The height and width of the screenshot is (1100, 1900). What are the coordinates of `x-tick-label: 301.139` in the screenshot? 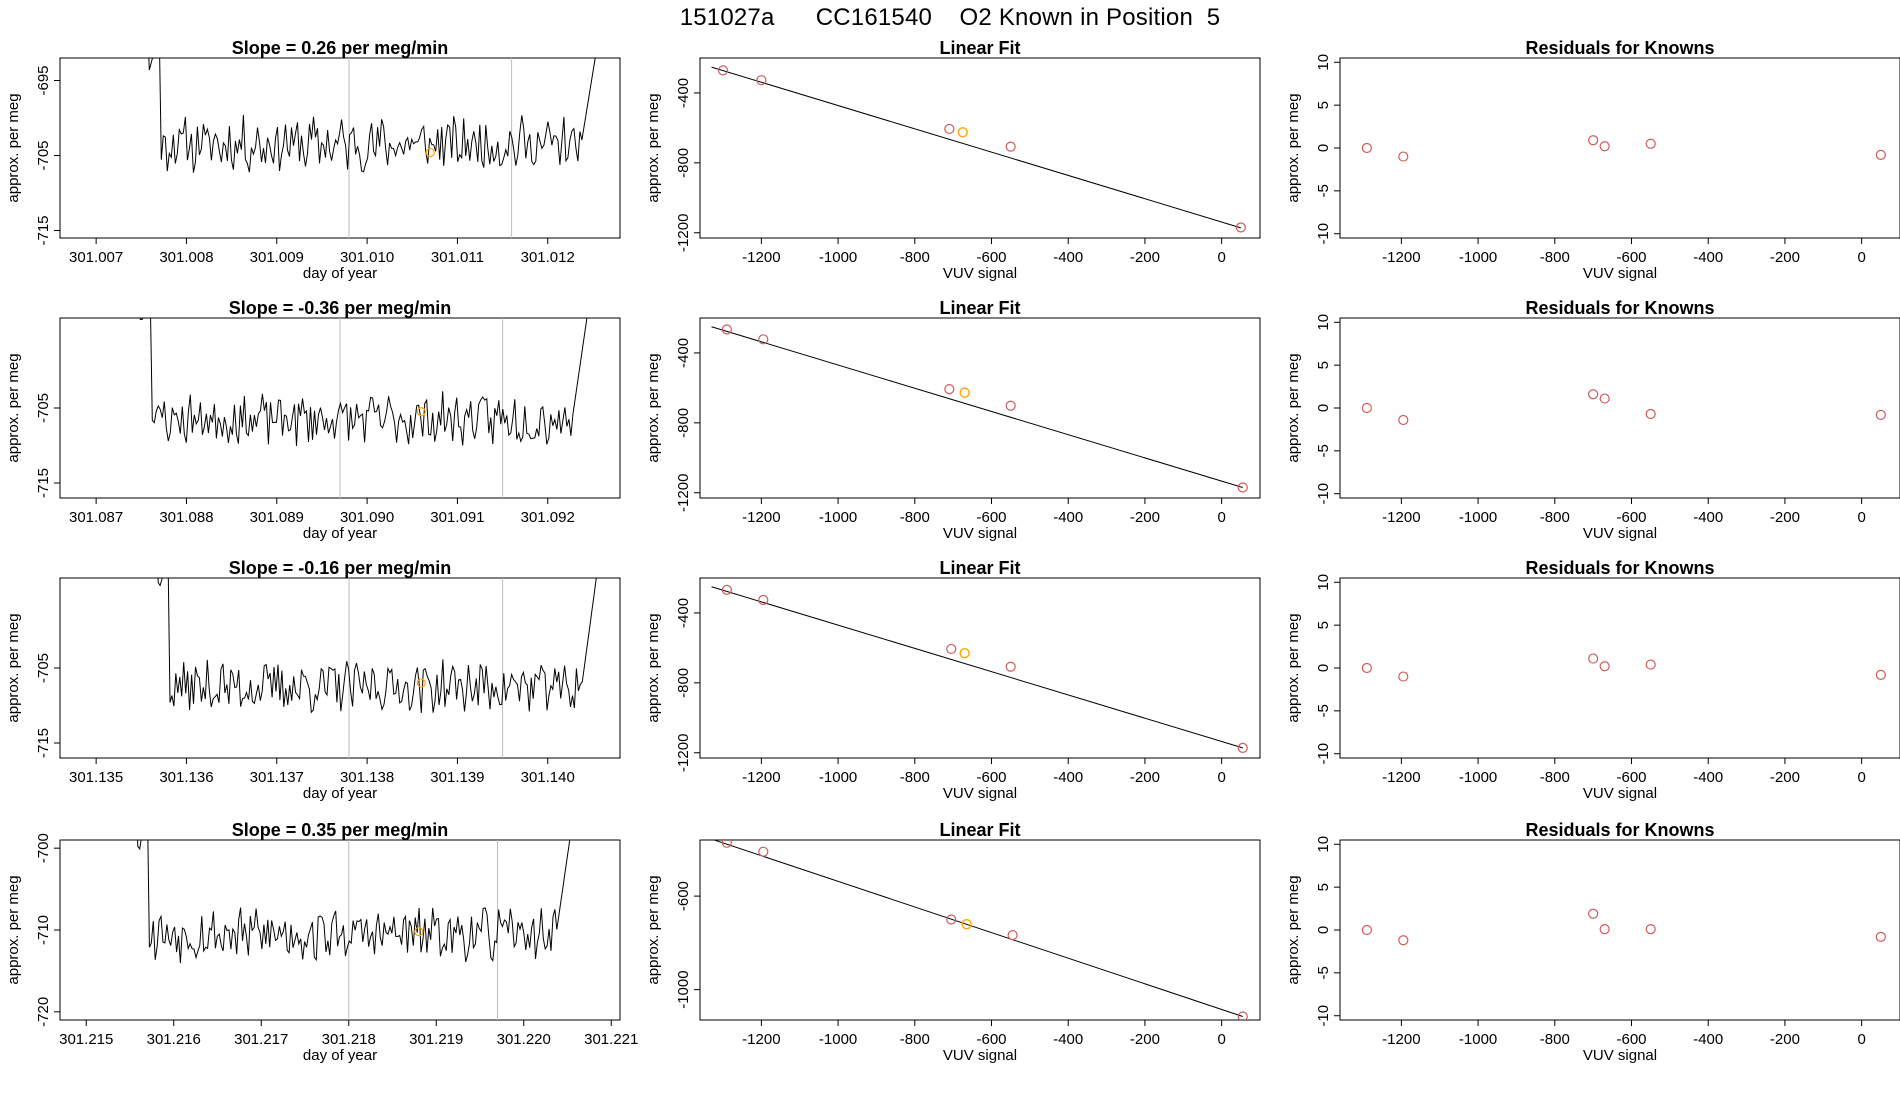 It's located at (457, 777).